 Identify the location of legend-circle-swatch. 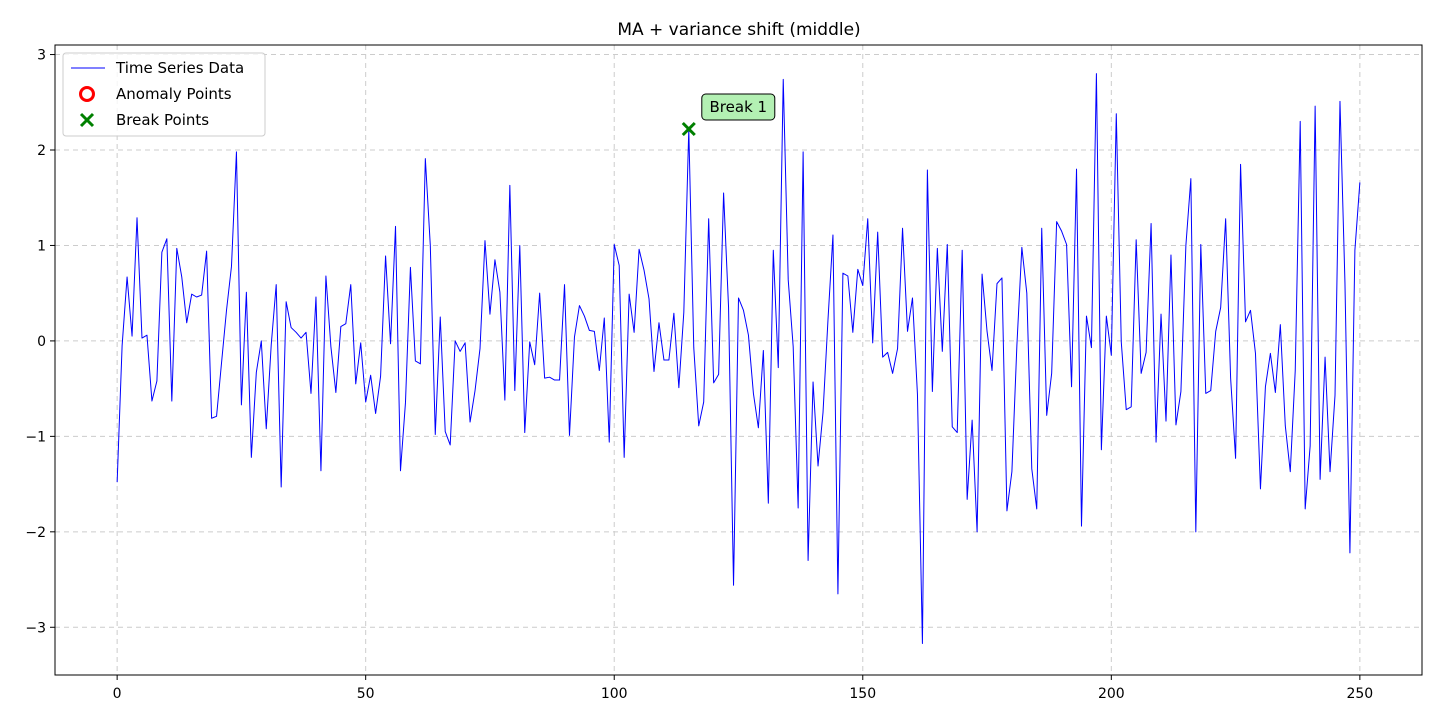
(87, 94).